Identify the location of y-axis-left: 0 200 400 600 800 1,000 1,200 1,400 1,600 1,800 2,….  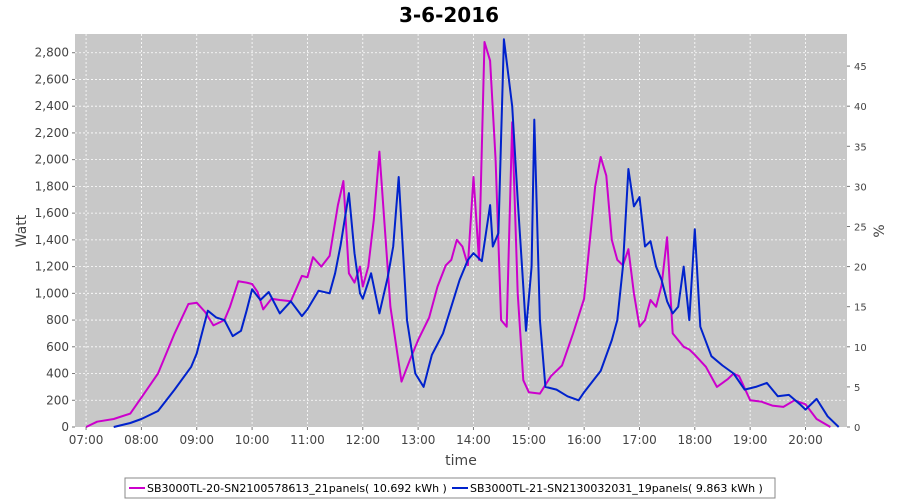
(55, 240).